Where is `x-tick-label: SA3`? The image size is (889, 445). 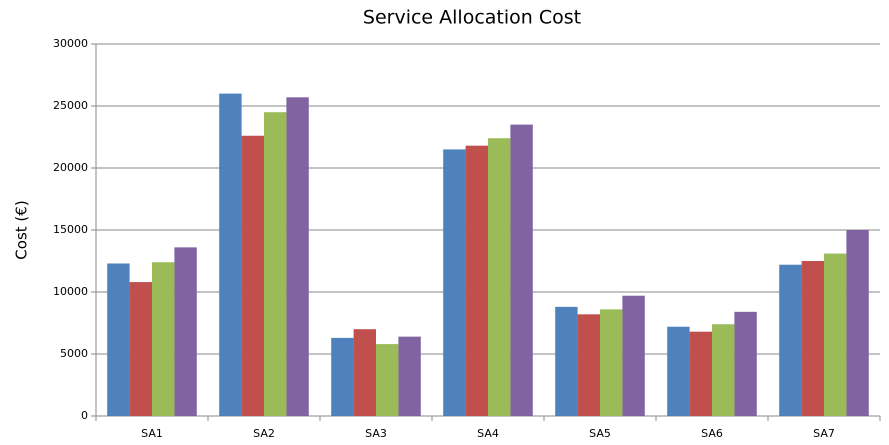 x-tick-label: SA3 is located at coordinates (376, 433).